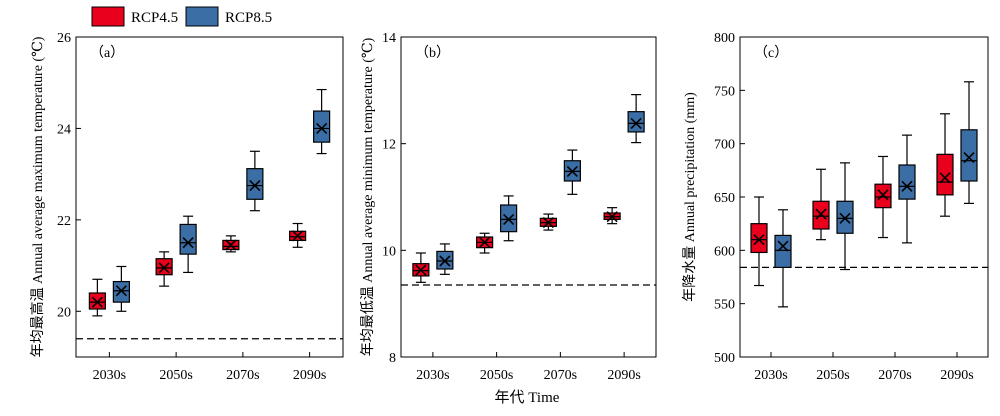  What do you see at coordinates (724, 305) in the screenshot?
I see `y-tick-label: 550` at bounding box center [724, 305].